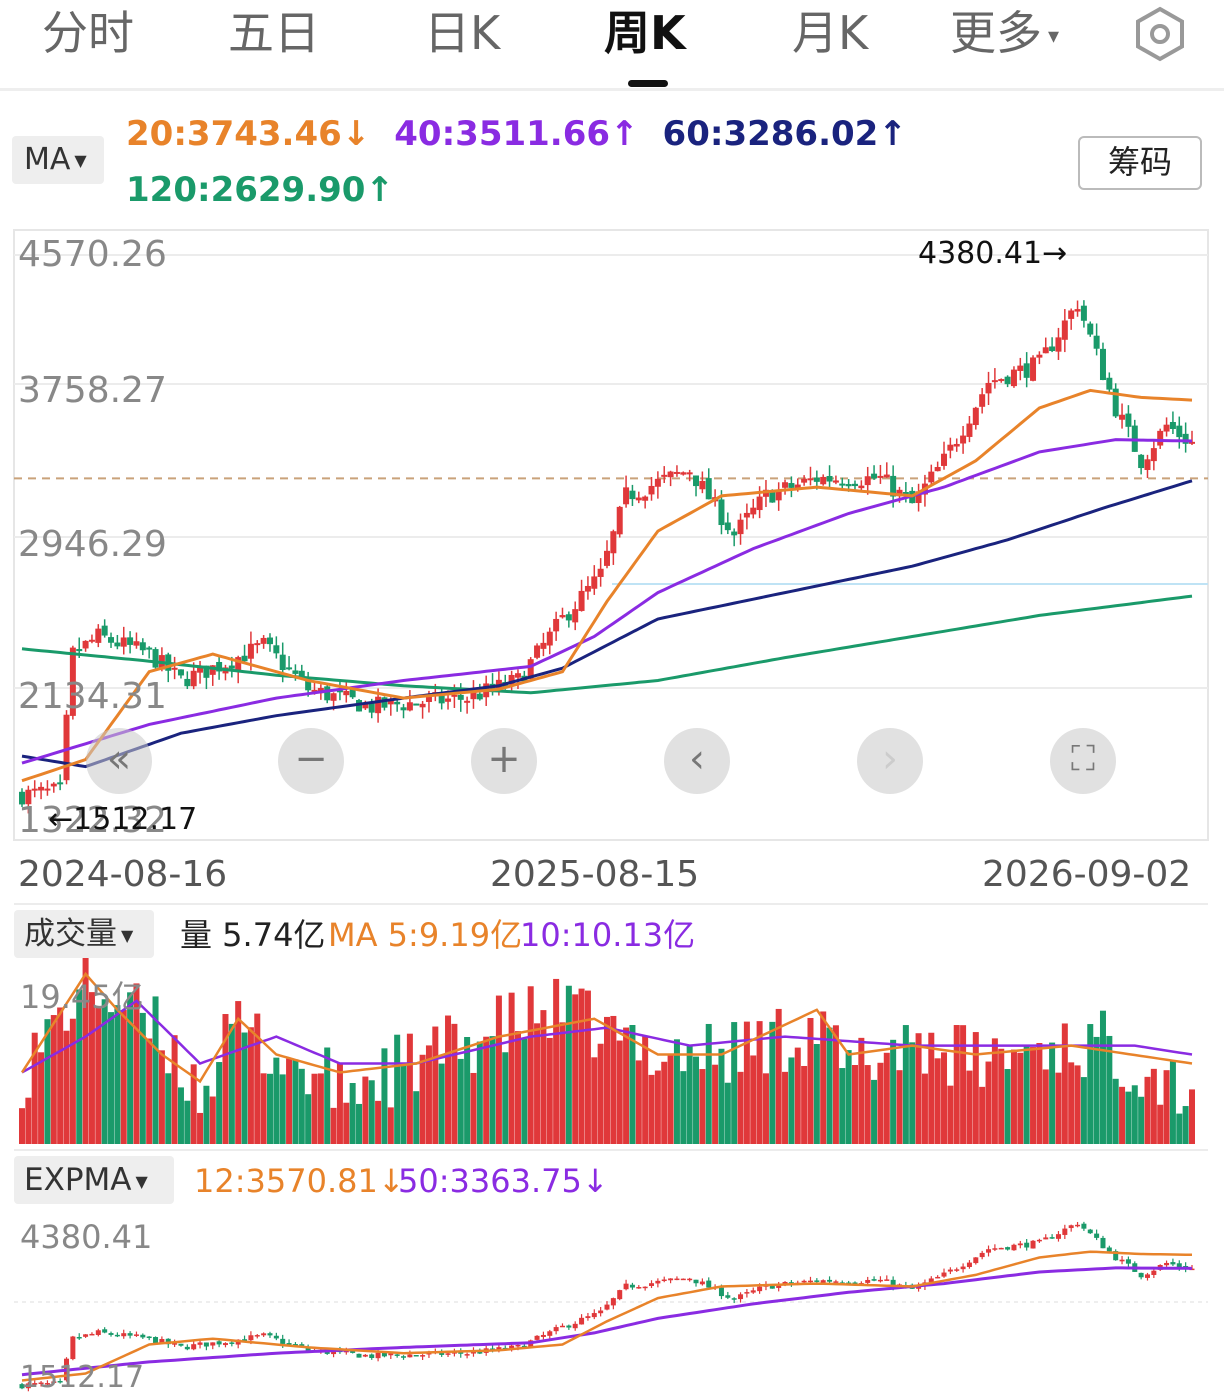 This screenshot has height=1397, width=1224. What do you see at coordinates (1160, 34) in the screenshot?
I see `settings-icon` at bounding box center [1160, 34].